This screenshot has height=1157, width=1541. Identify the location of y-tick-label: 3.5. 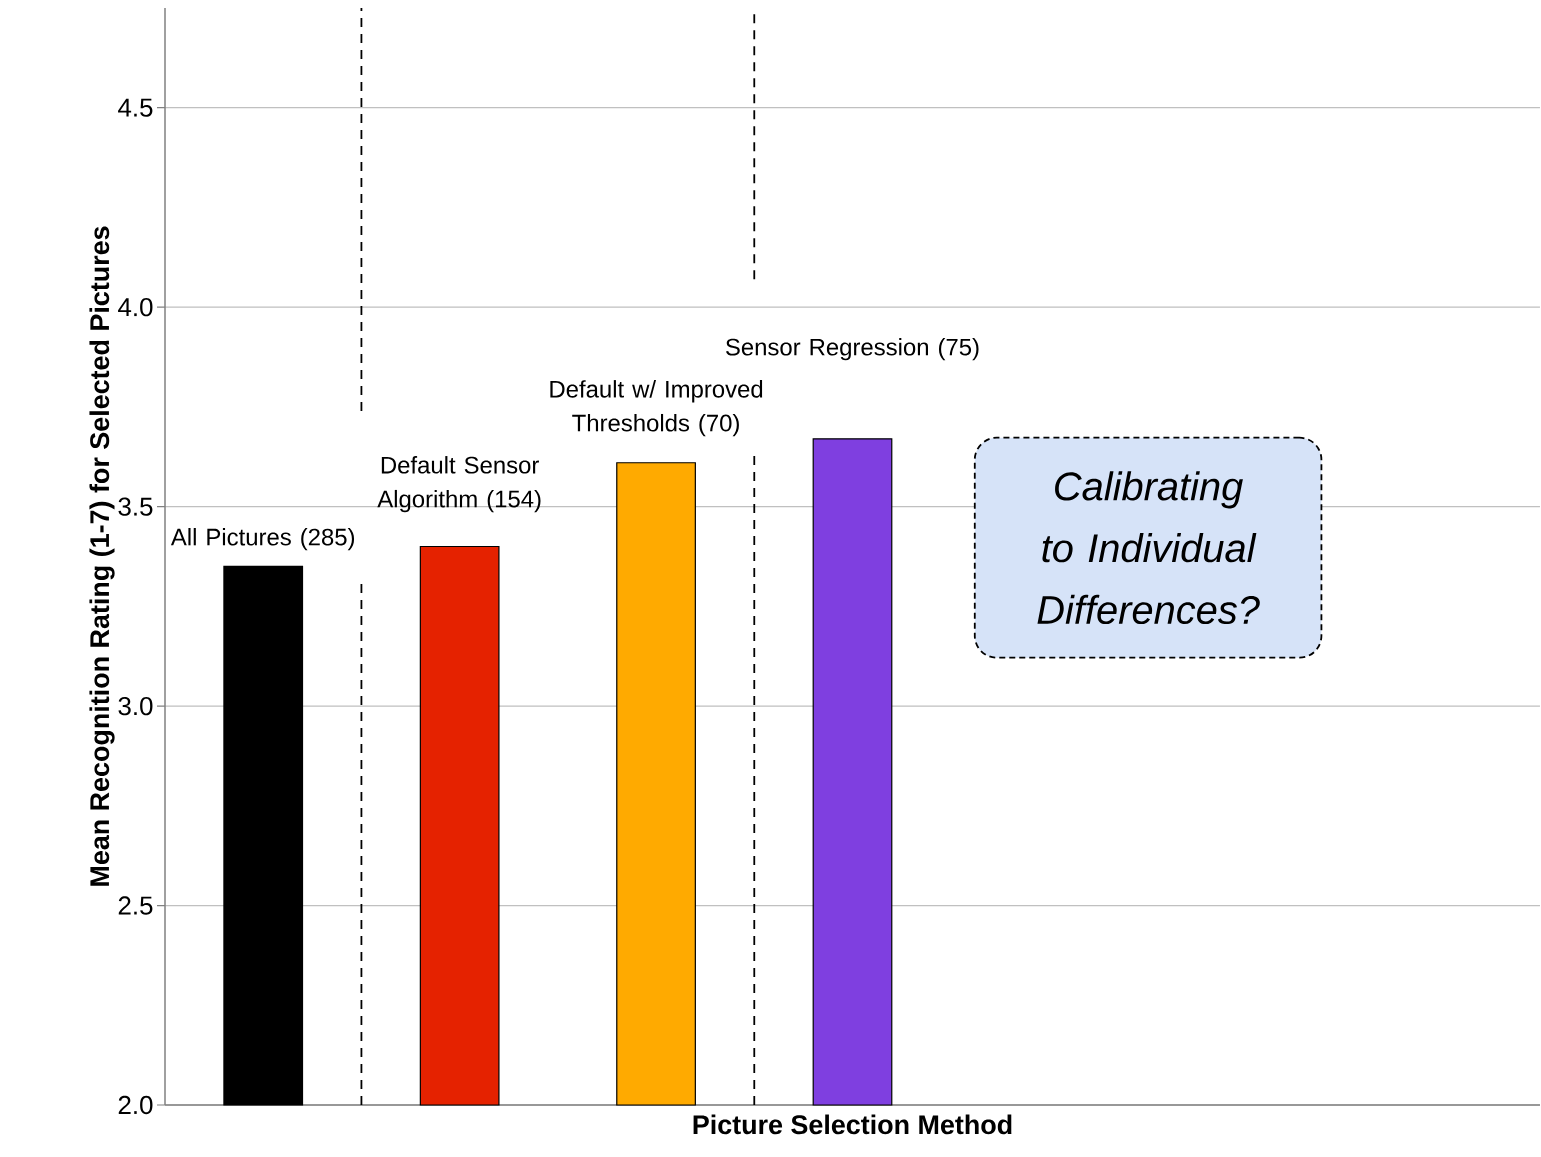
(135, 506).